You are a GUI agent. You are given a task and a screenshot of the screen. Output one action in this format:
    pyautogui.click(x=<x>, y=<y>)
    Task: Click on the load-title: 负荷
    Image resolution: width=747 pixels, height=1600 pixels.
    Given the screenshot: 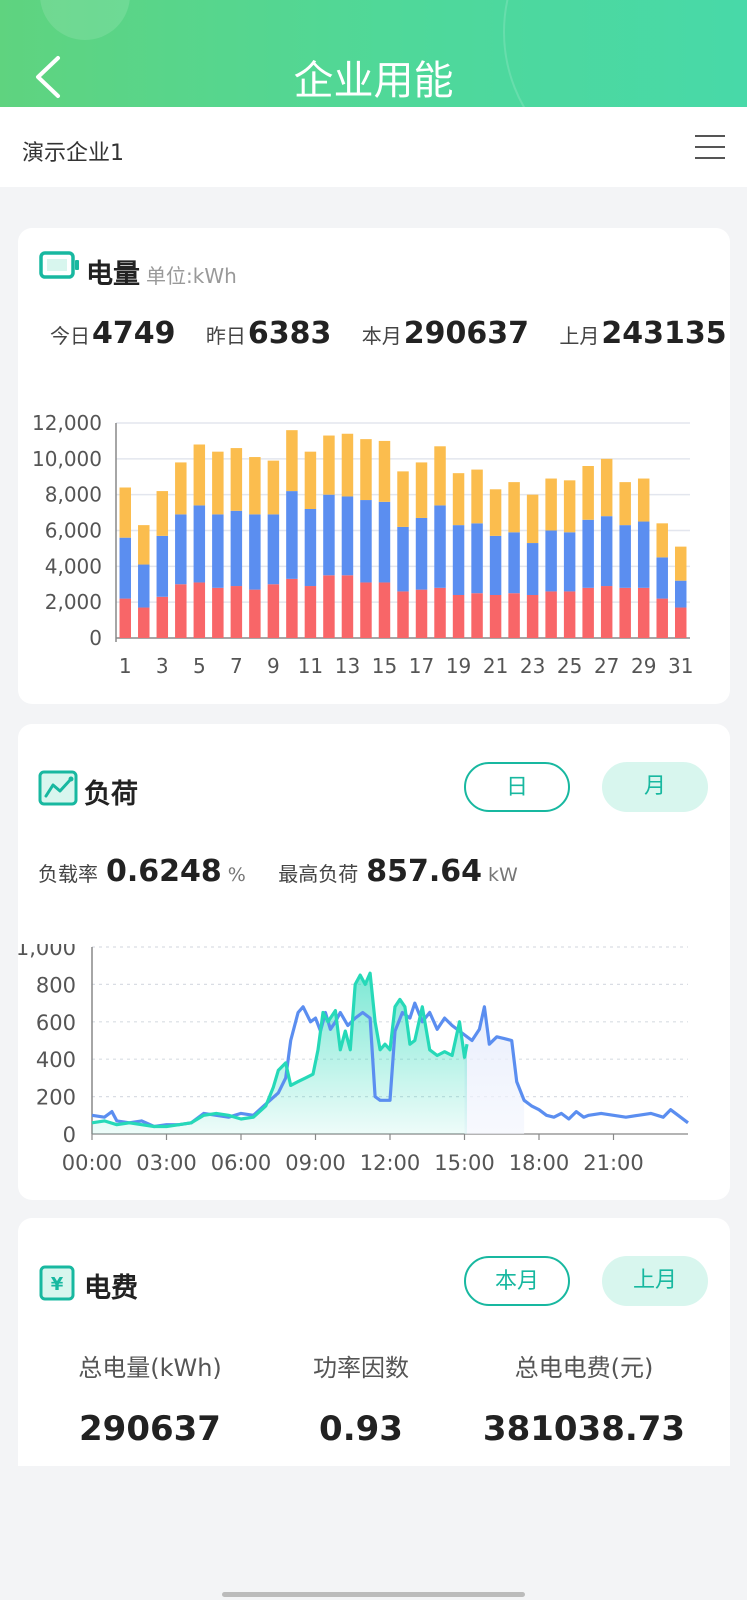 What is the action you would take?
    pyautogui.click(x=111, y=794)
    